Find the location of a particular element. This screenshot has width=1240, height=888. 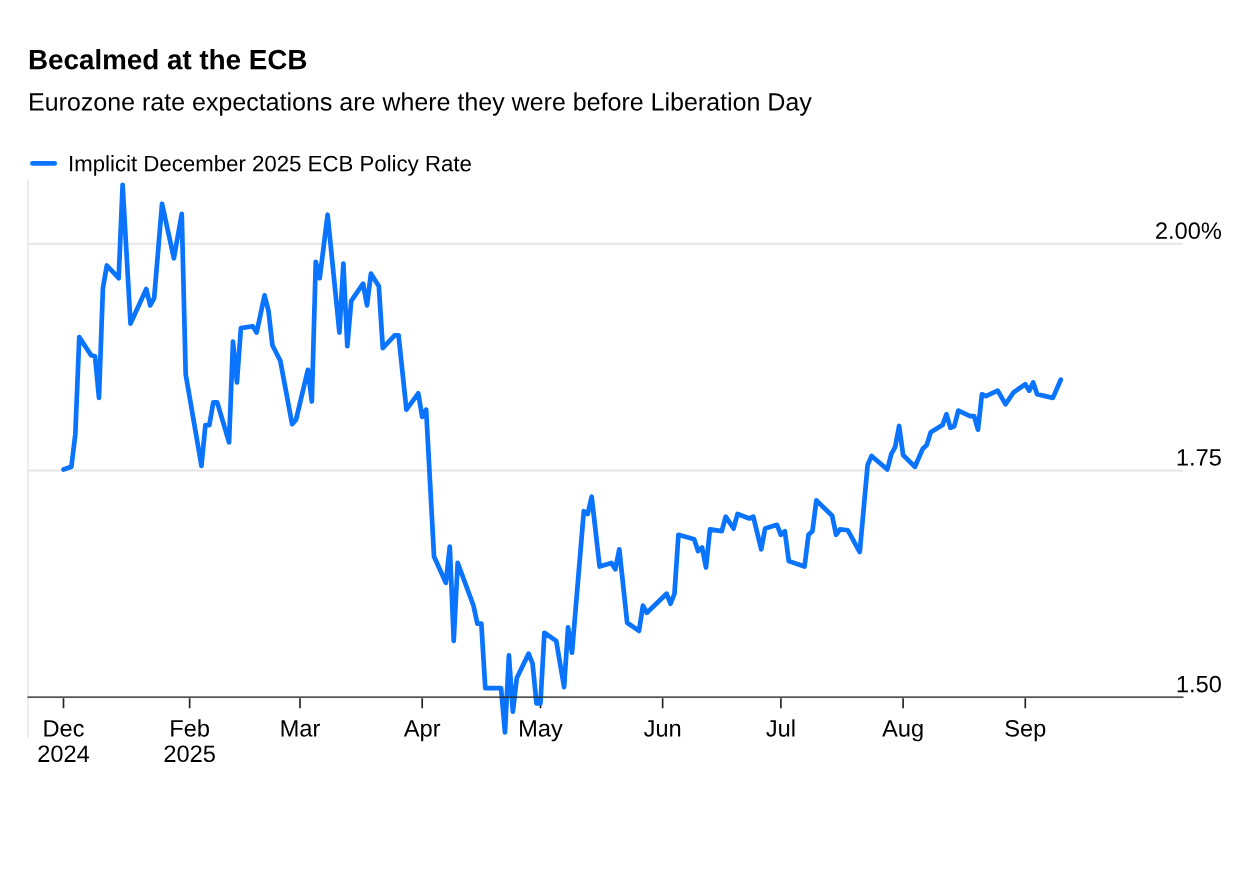

y-tick-label: 1.75 is located at coordinates (1199, 457).